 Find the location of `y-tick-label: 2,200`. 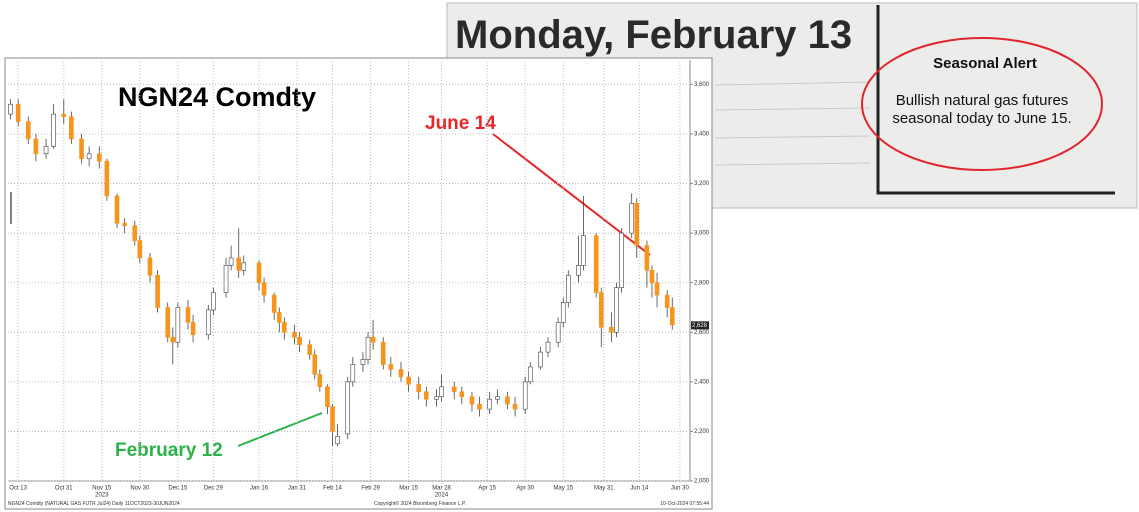

y-tick-label: 2,200 is located at coordinates (702, 432).